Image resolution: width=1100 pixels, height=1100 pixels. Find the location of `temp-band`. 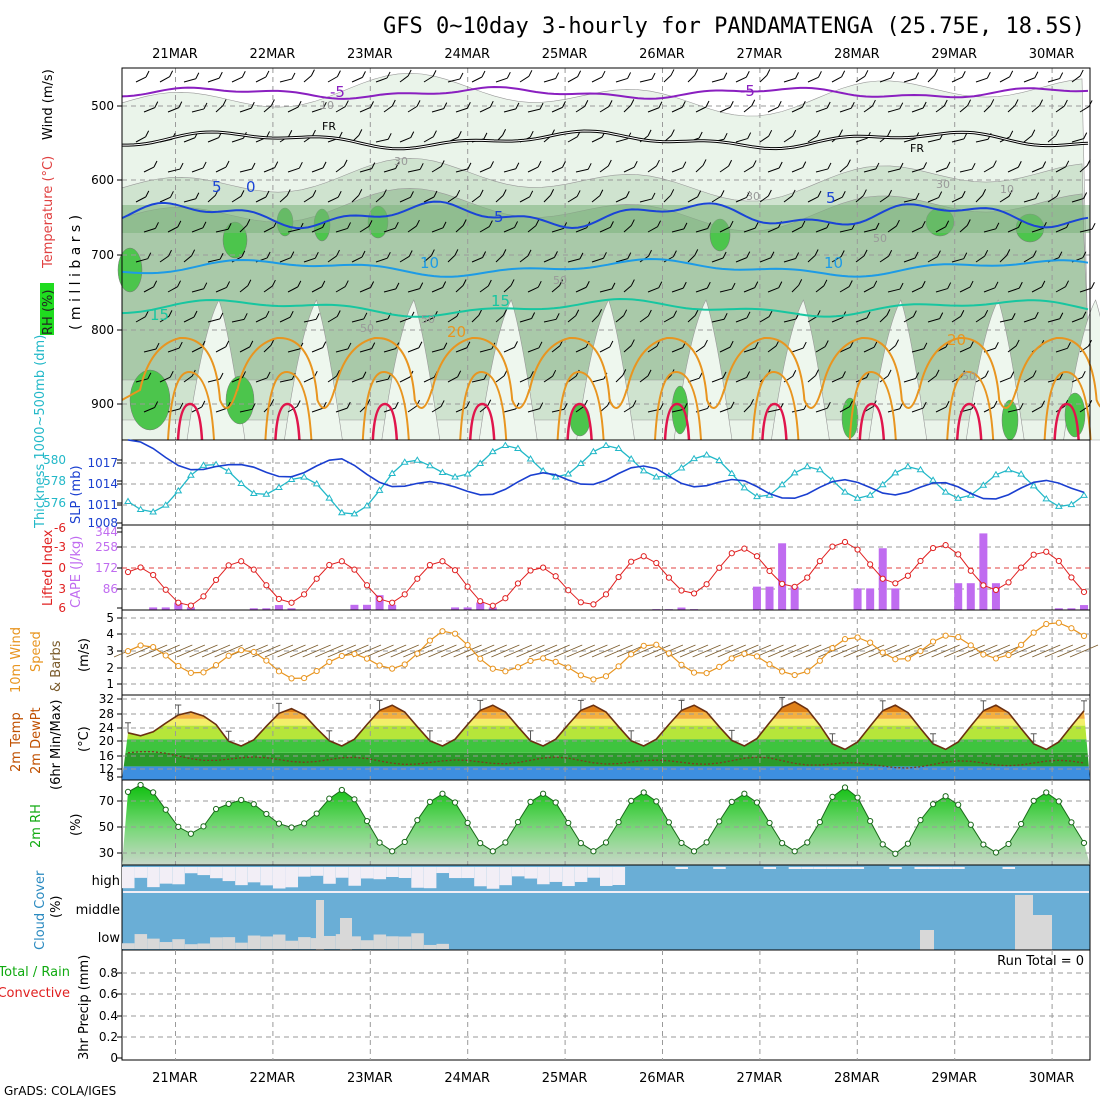

temp-band is located at coordinates (606, 773).